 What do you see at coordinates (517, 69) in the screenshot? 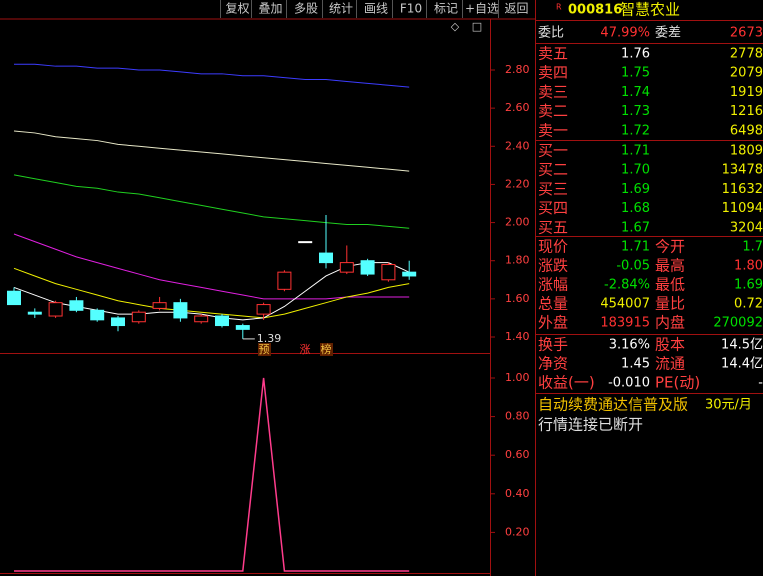
I see `y-tick-label: 2.80` at bounding box center [517, 69].